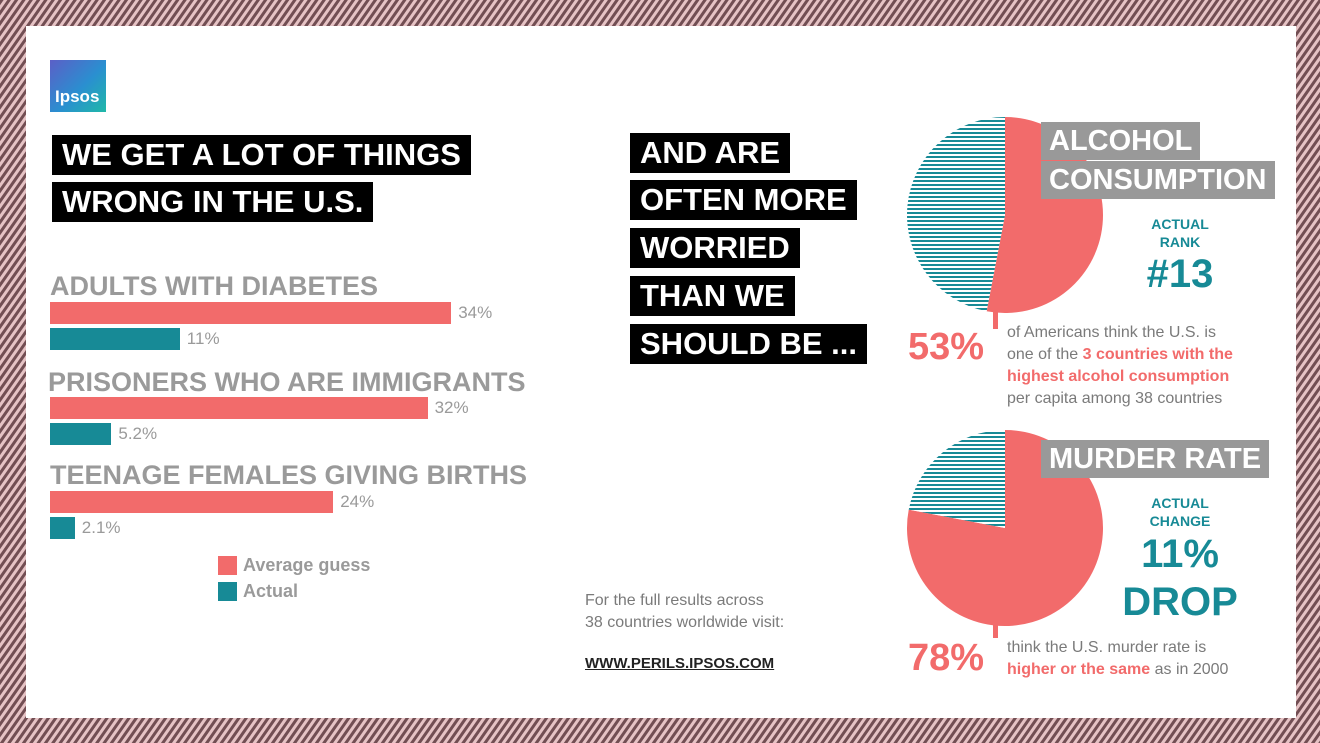 Image resolution: width=1320 pixels, height=743 pixels. I want to click on worry-line-3: WORRIED, so click(715, 248).